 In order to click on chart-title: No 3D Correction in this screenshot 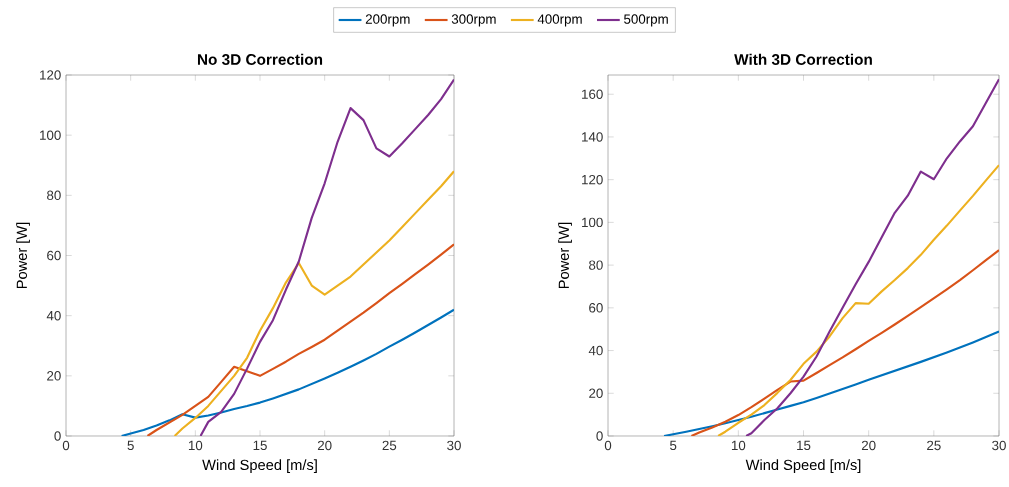, I will do `click(260, 59)`.